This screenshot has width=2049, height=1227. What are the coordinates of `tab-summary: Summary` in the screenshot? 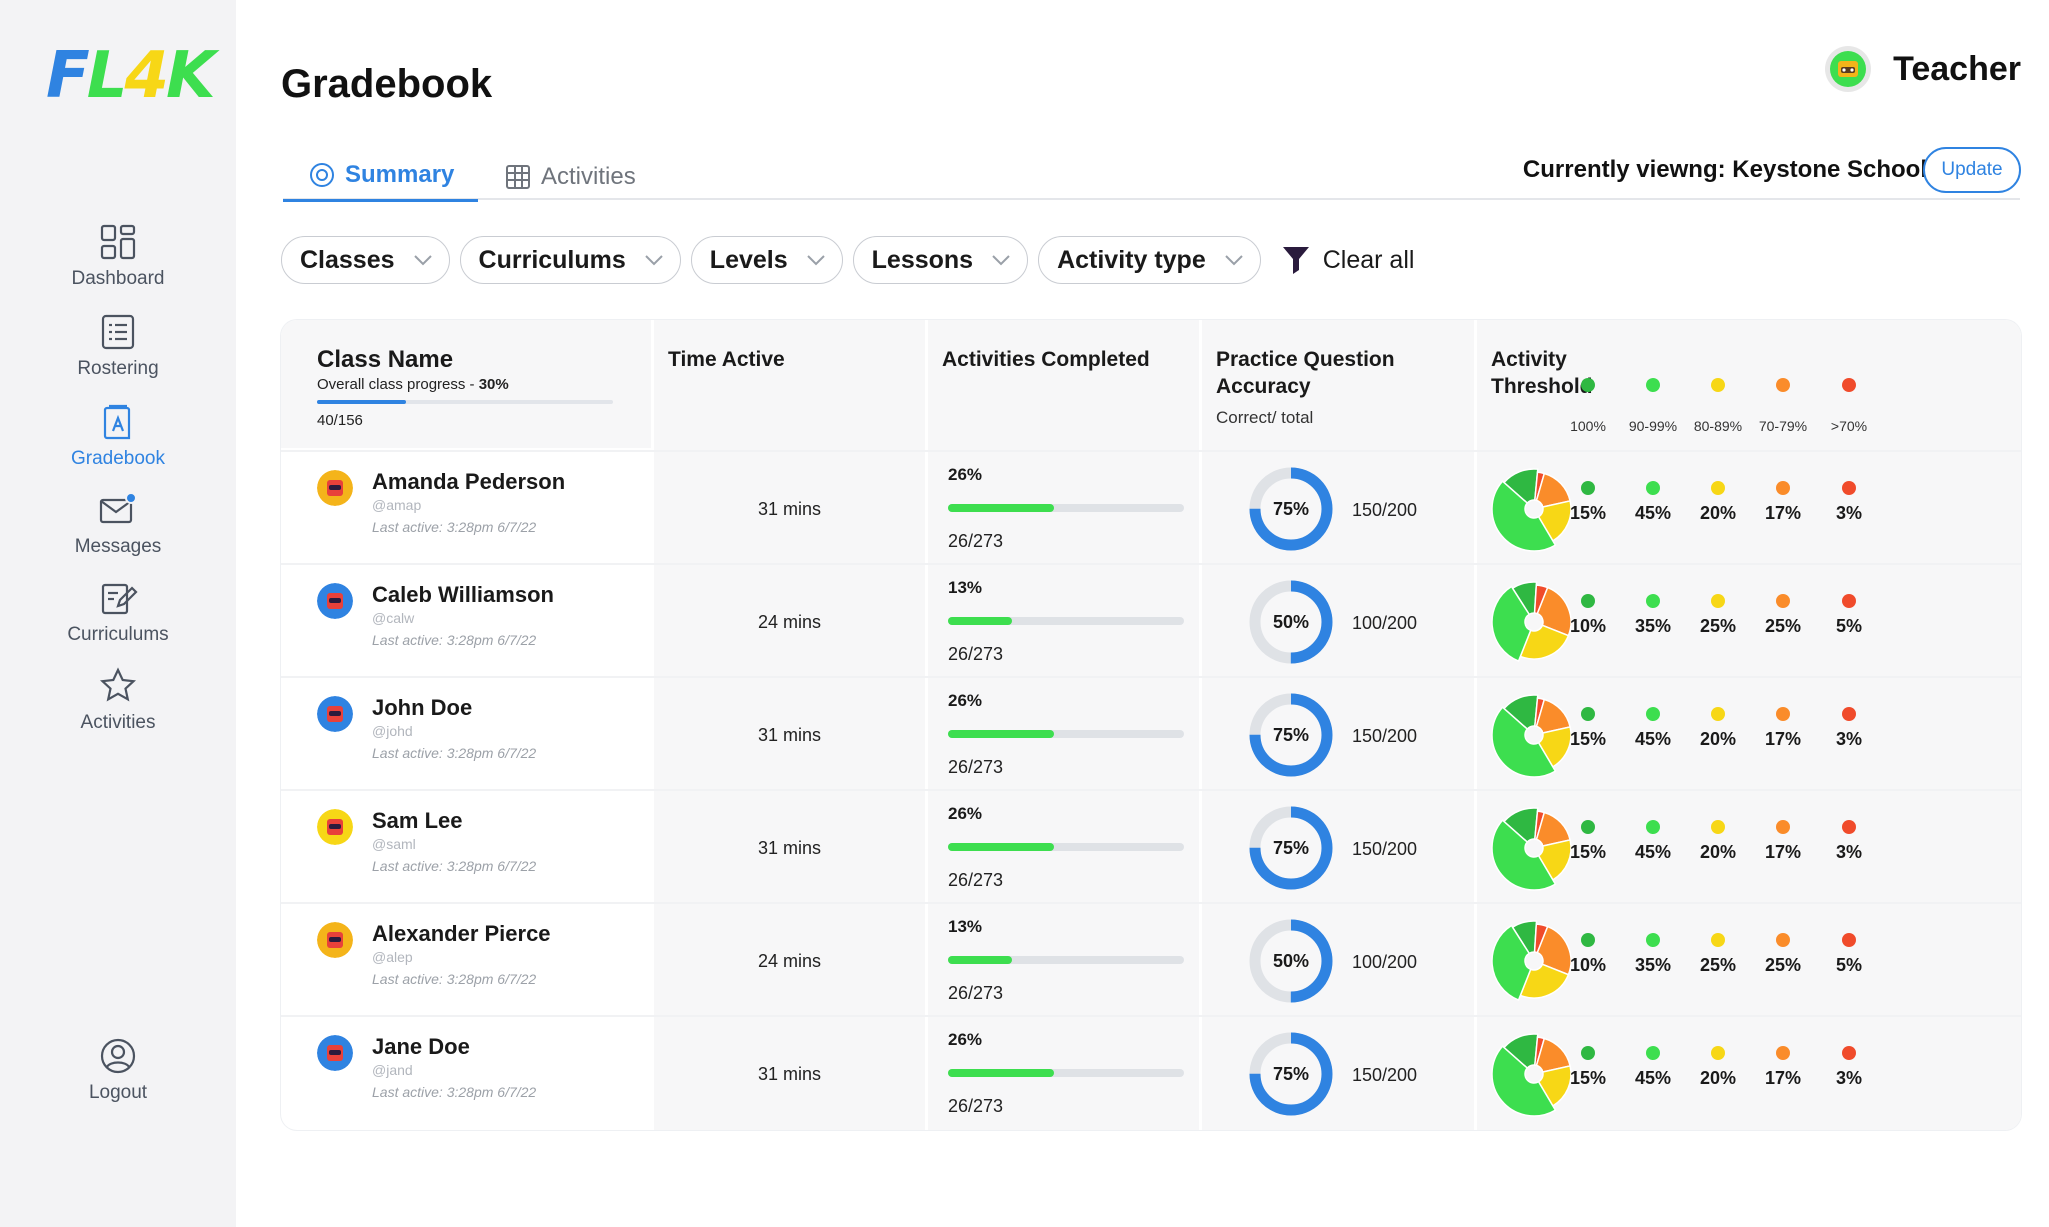 It's located at (381, 179).